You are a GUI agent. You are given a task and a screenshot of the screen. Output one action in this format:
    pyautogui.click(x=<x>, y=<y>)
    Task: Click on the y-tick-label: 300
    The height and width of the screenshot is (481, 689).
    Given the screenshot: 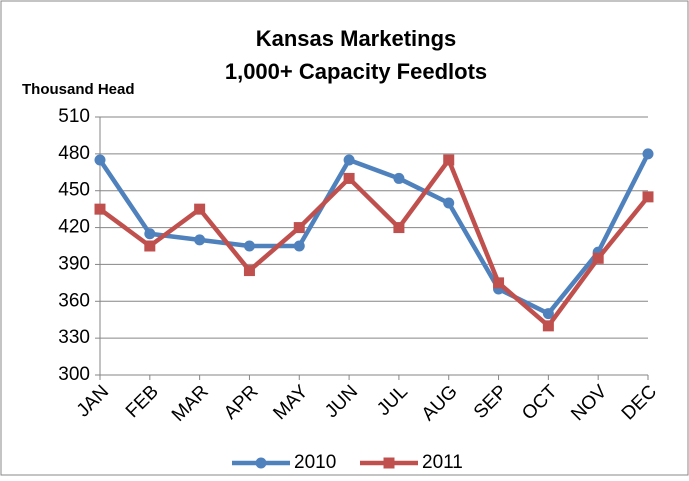 What is the action you would take?
    pyautogui.click(x=74, y=374)
    